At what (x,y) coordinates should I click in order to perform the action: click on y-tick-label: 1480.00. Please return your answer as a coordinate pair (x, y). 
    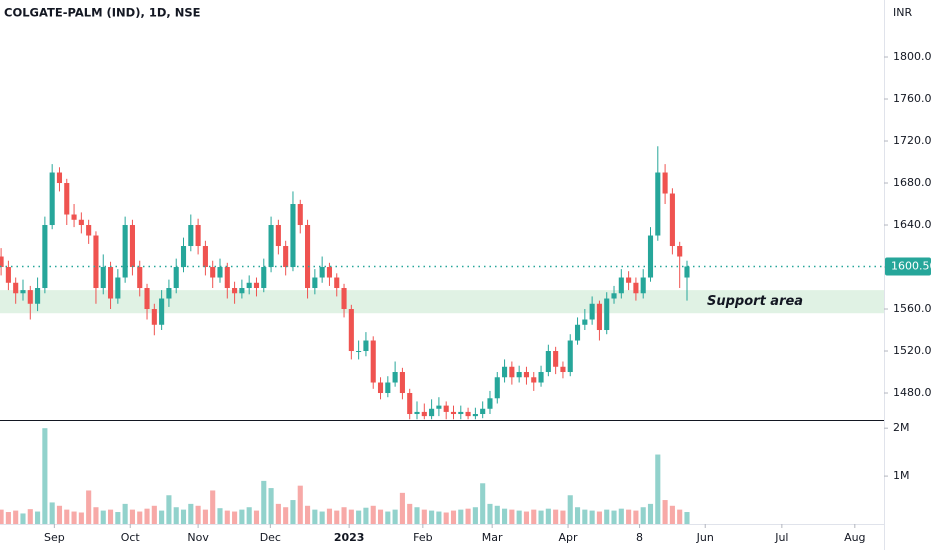
    Looking at the image, I should click on (912, 392).